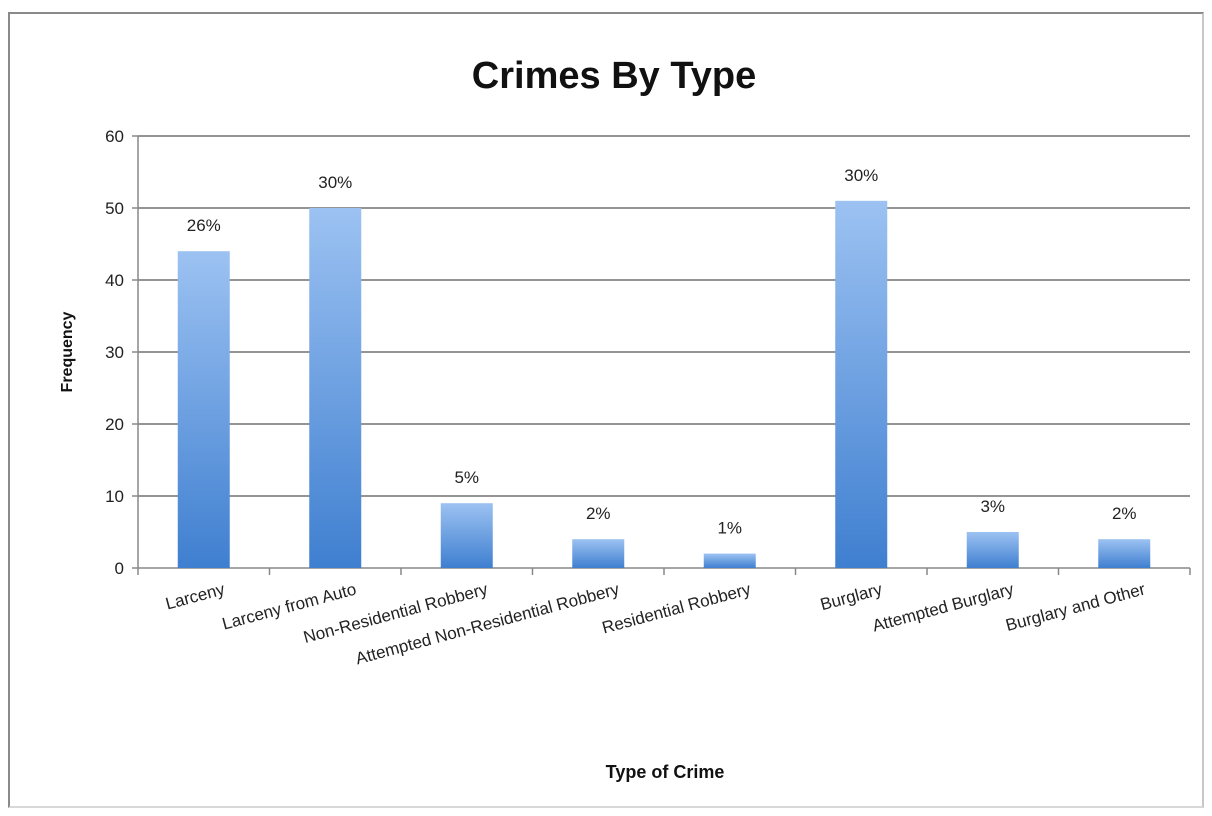  What do you see at coordinates (466, 535) in the screenshot?
I see `bar-non-residential-robbery` at bounding box center [466, 535].